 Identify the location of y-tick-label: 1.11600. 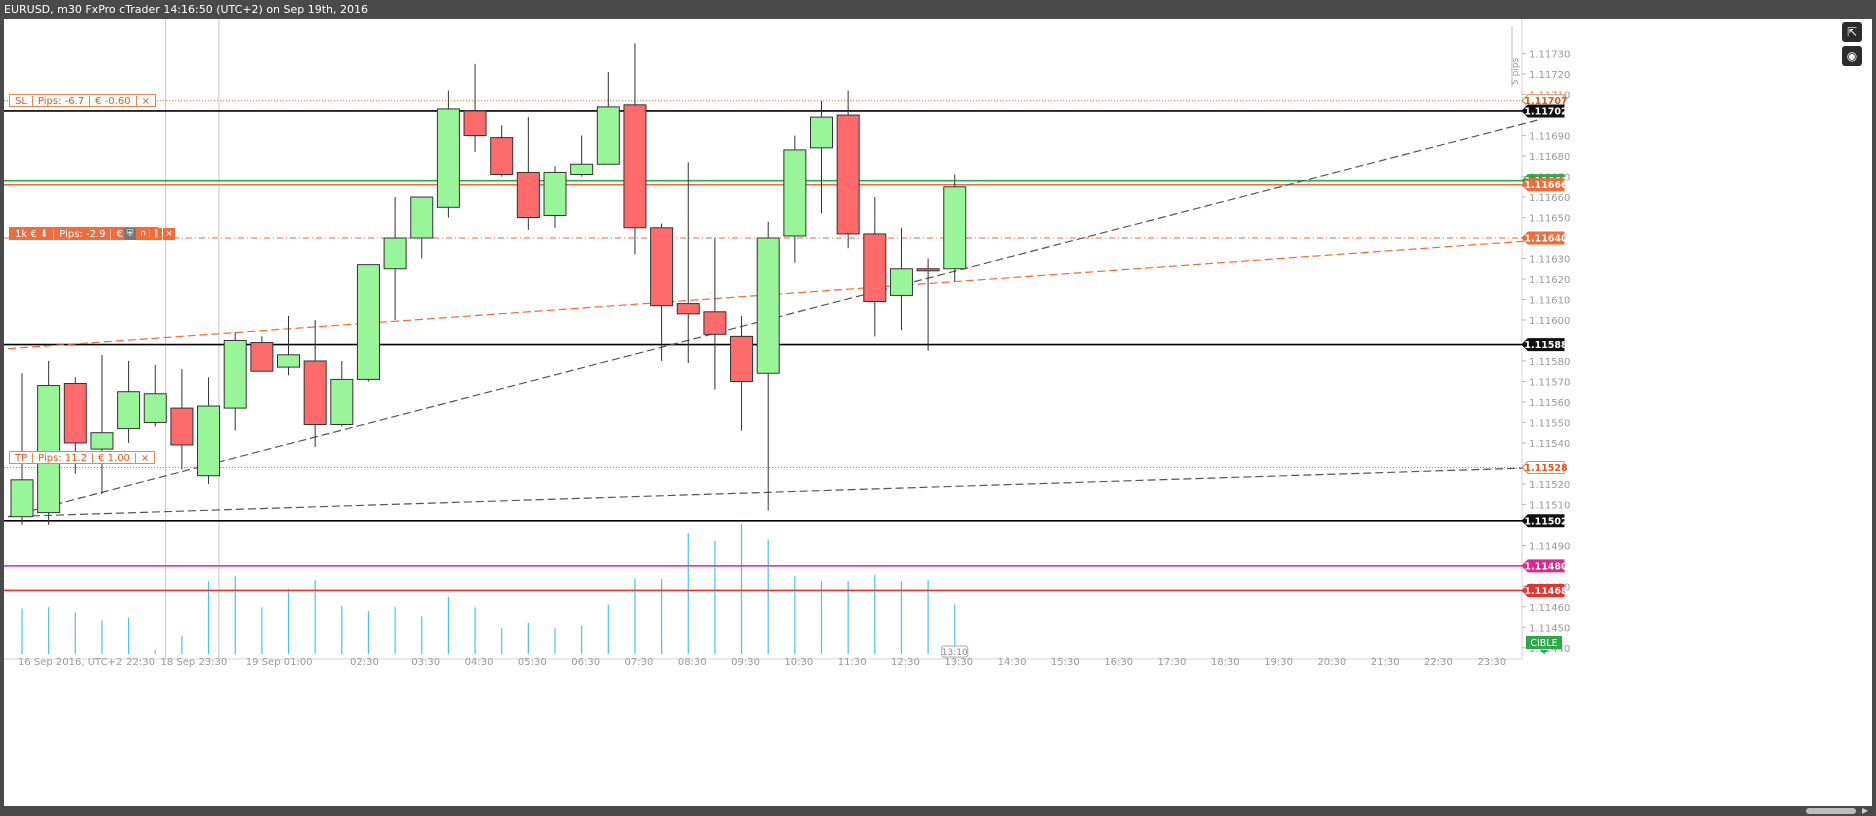
(1549, 321).